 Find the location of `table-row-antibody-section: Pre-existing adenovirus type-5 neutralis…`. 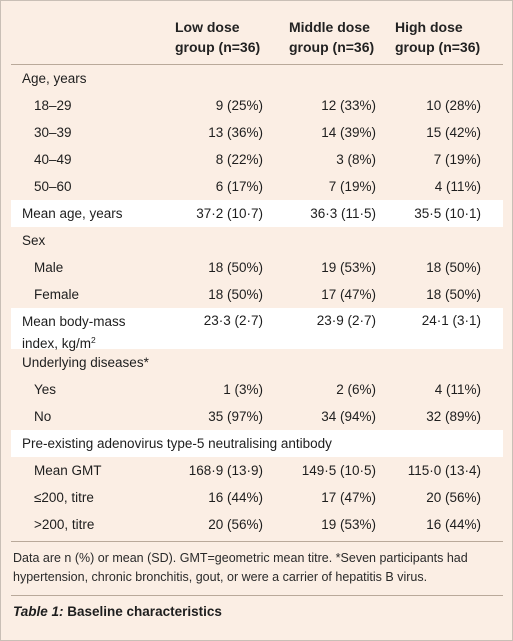

table-row-antibody-section: Pre-existing adenovirus type-5 neutralis… is located at coordinates (257, 443).